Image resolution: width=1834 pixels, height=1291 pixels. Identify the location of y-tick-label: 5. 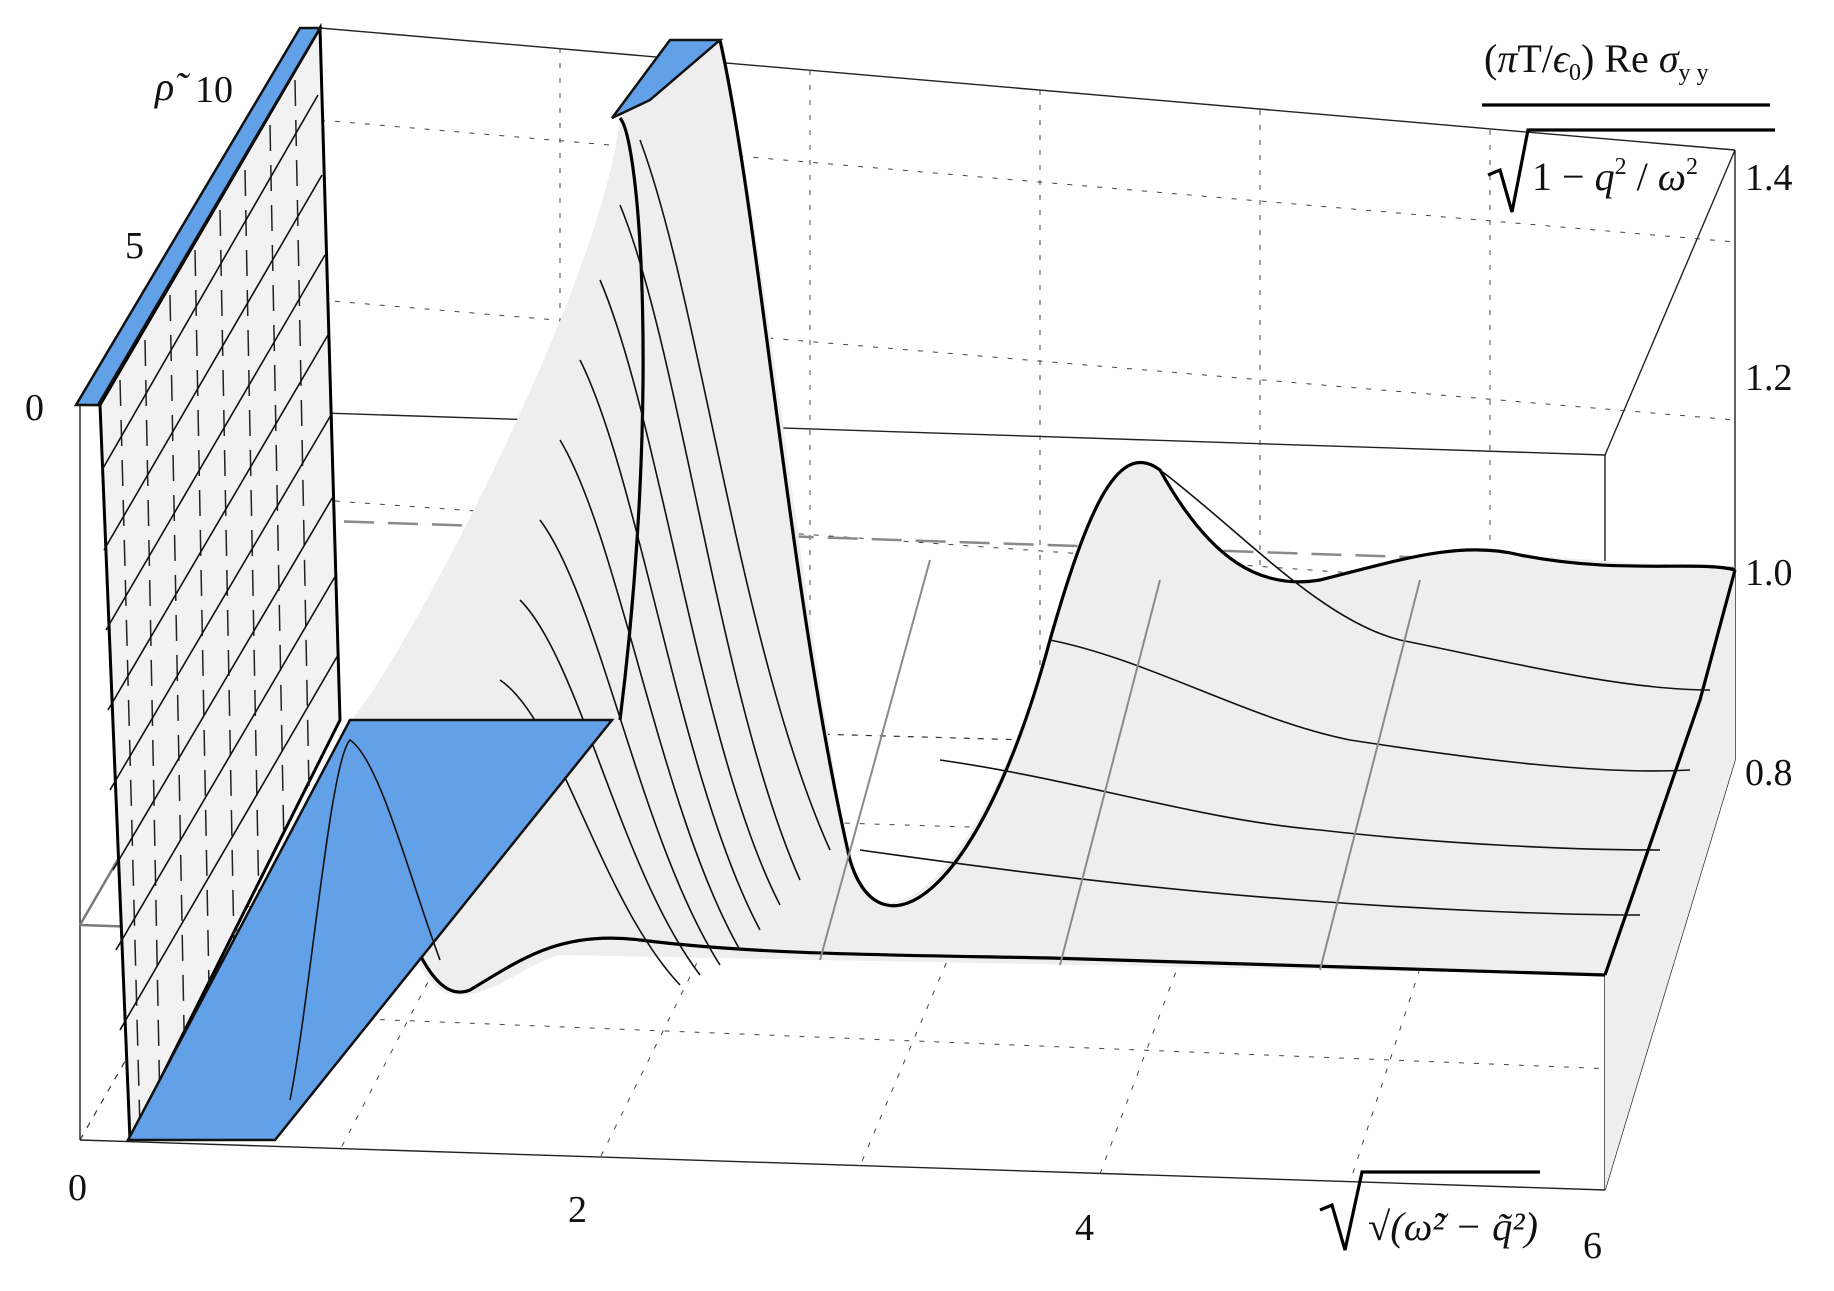
(134, 246).